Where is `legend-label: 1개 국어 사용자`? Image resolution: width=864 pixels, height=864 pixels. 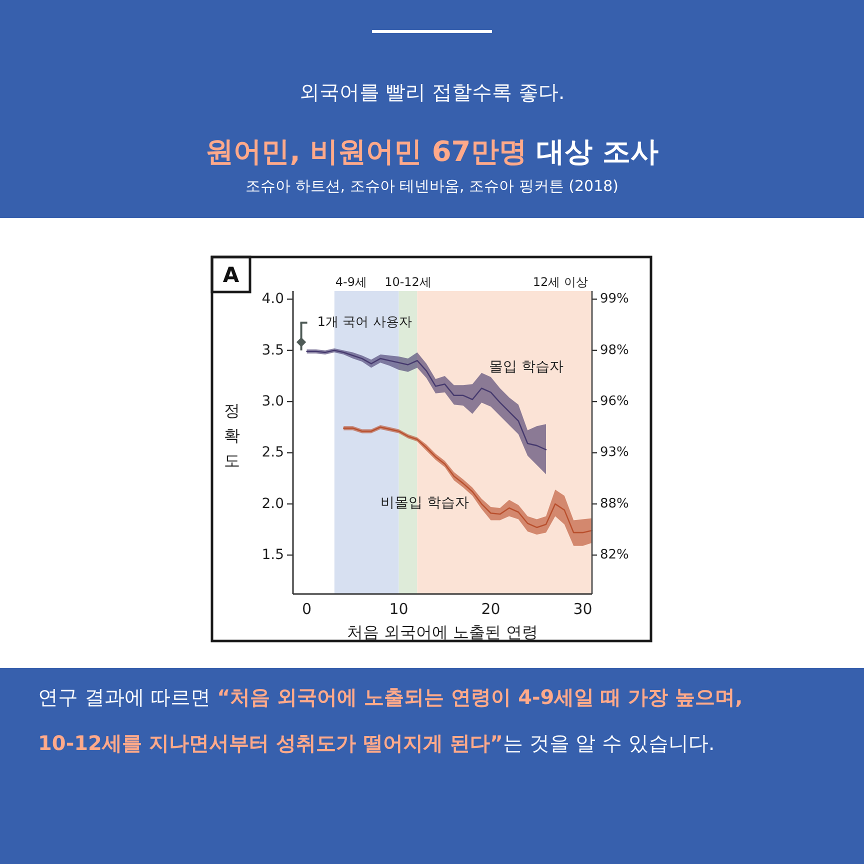 legend-label: 1개 국어 사용자 is located at coordinates (364, 322).